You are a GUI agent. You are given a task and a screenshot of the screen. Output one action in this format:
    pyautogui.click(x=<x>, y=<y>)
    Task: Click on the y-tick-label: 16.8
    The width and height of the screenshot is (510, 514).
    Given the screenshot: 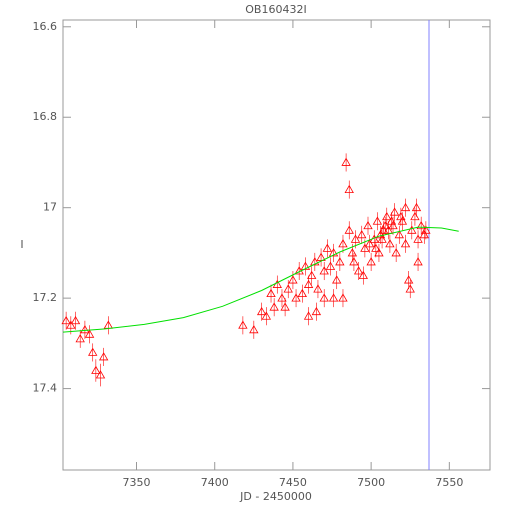 What is the action you would take?
    pyautogui.click(x=45, y=116)
    